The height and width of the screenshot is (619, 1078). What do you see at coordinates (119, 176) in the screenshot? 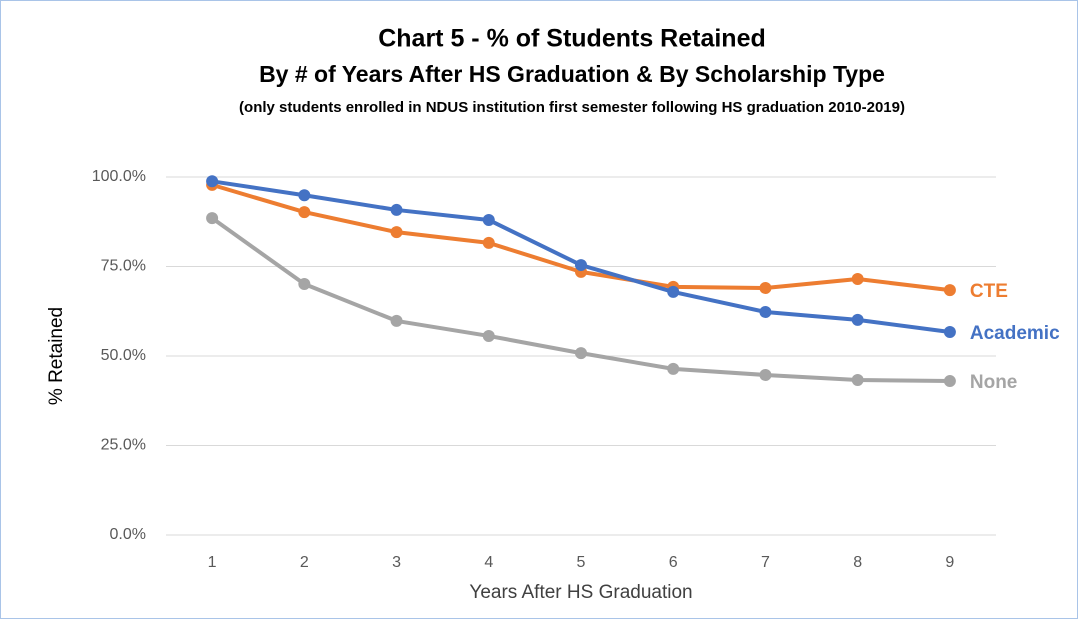
I see `y-tick-label: 100.0%` at bounding box center [119, 176].